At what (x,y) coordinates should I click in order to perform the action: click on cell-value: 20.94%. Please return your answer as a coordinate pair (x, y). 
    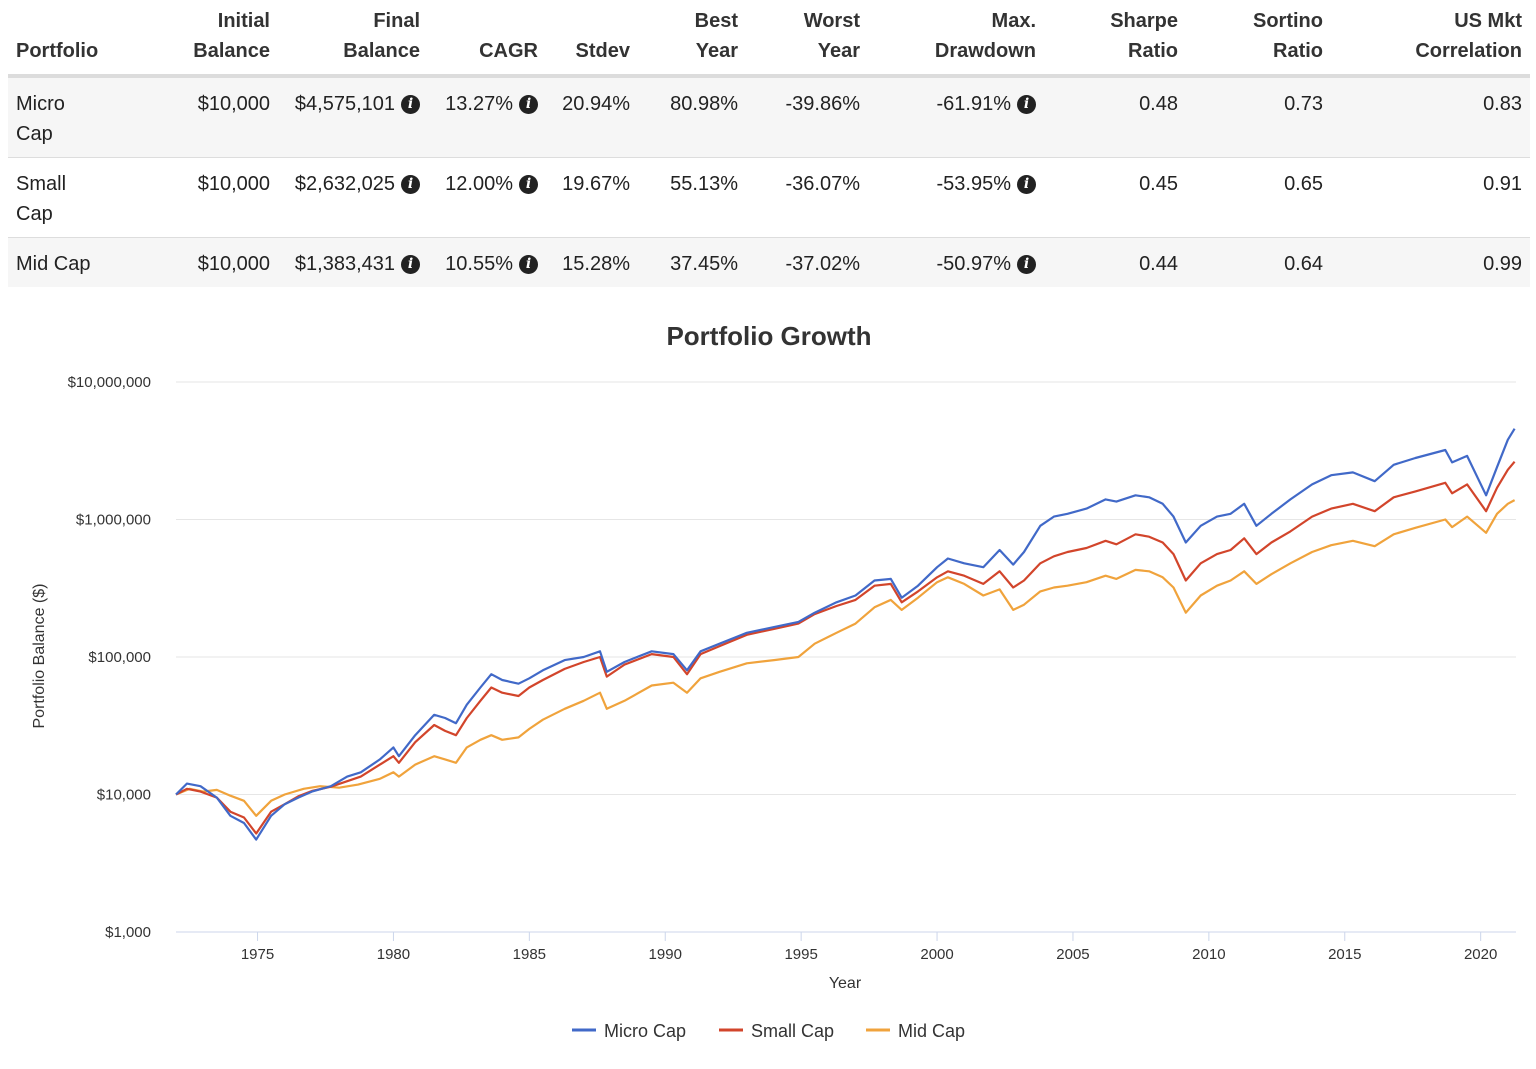
    Looking at the image, I should click on (596, 104).